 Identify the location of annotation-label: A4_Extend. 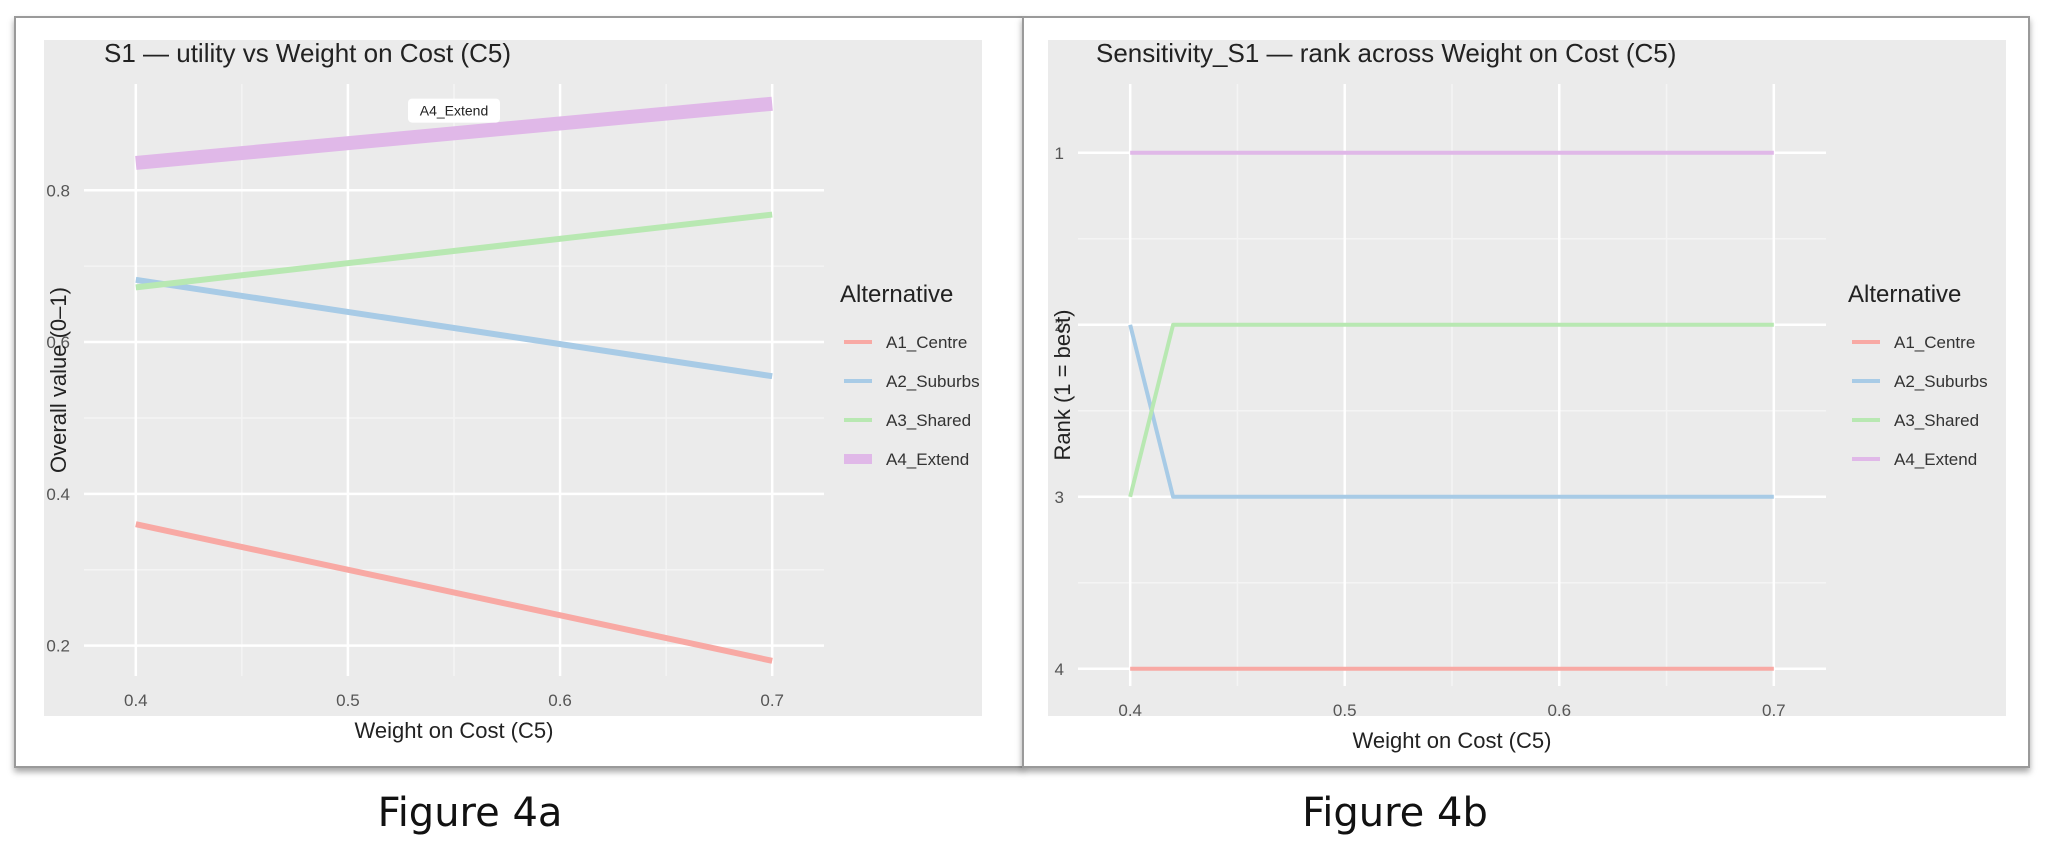
(454, 111).